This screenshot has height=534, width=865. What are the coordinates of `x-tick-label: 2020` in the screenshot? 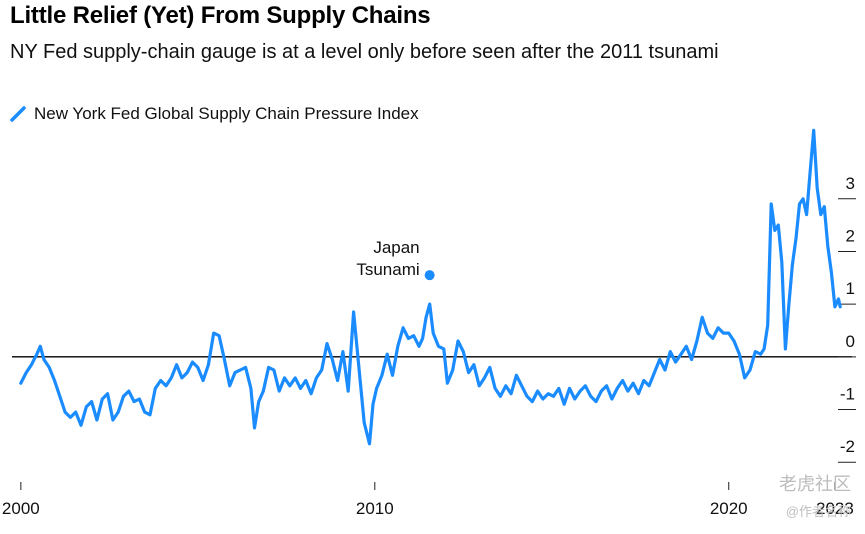 It's located at (729, 508).